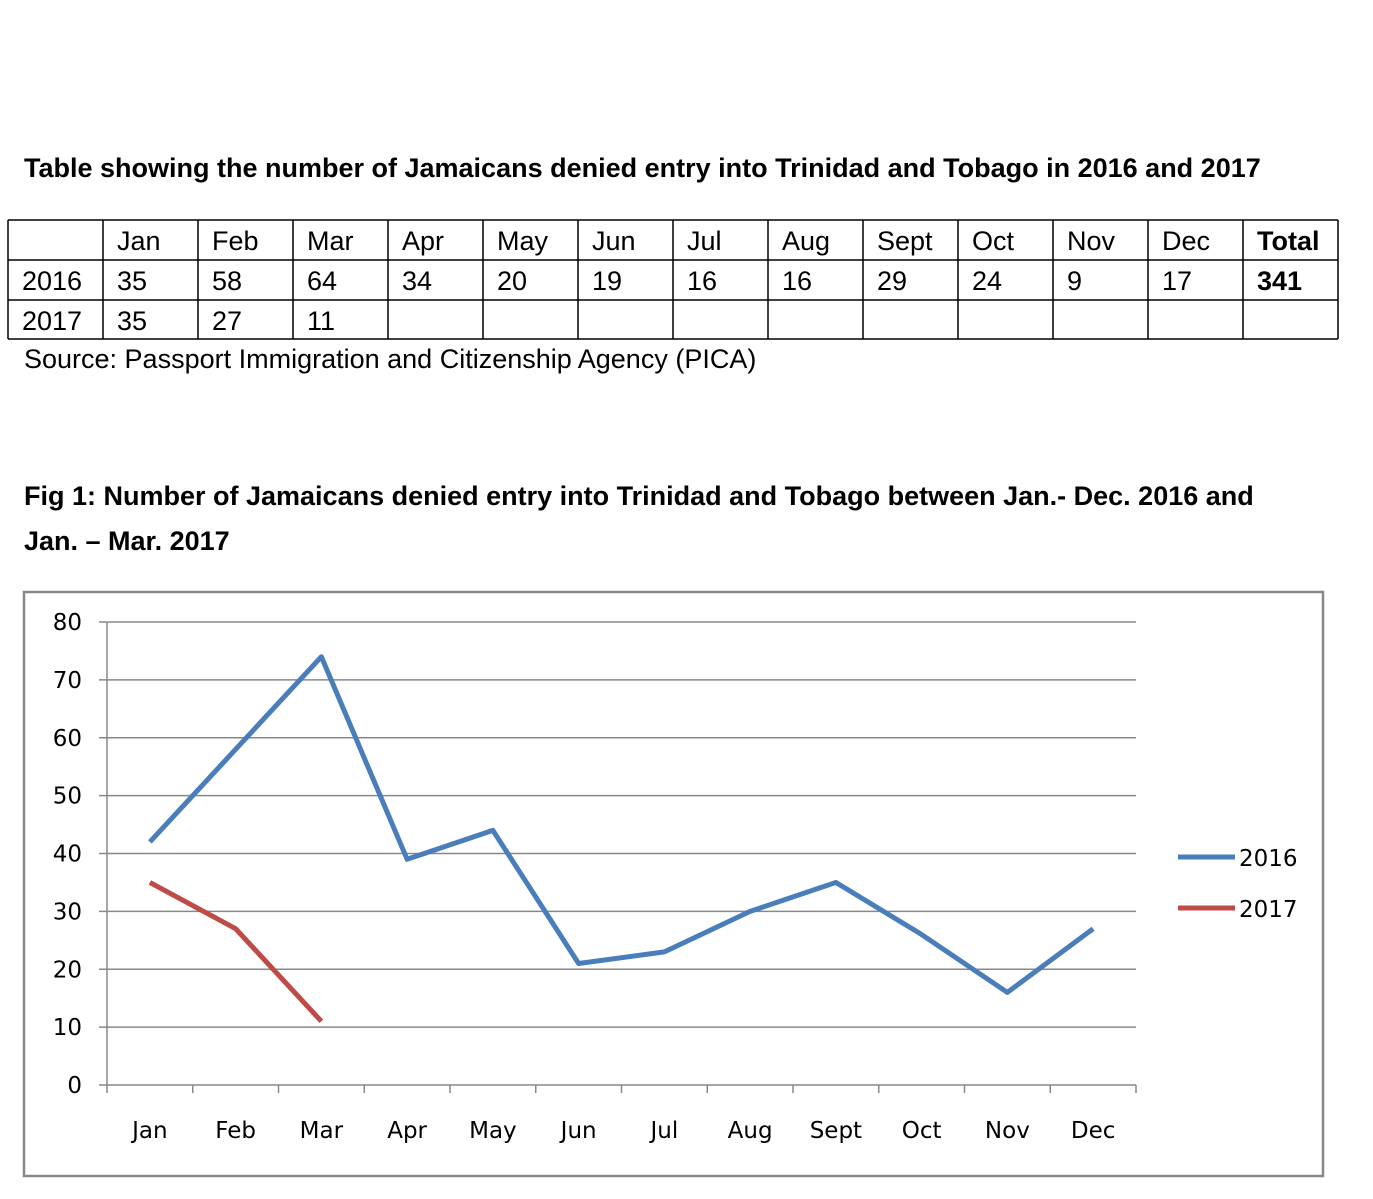 The image size is (1373, 1199). Describe the element at coordinates (235, 241) in the screenshot. I see `column-header: Feb` at that location.